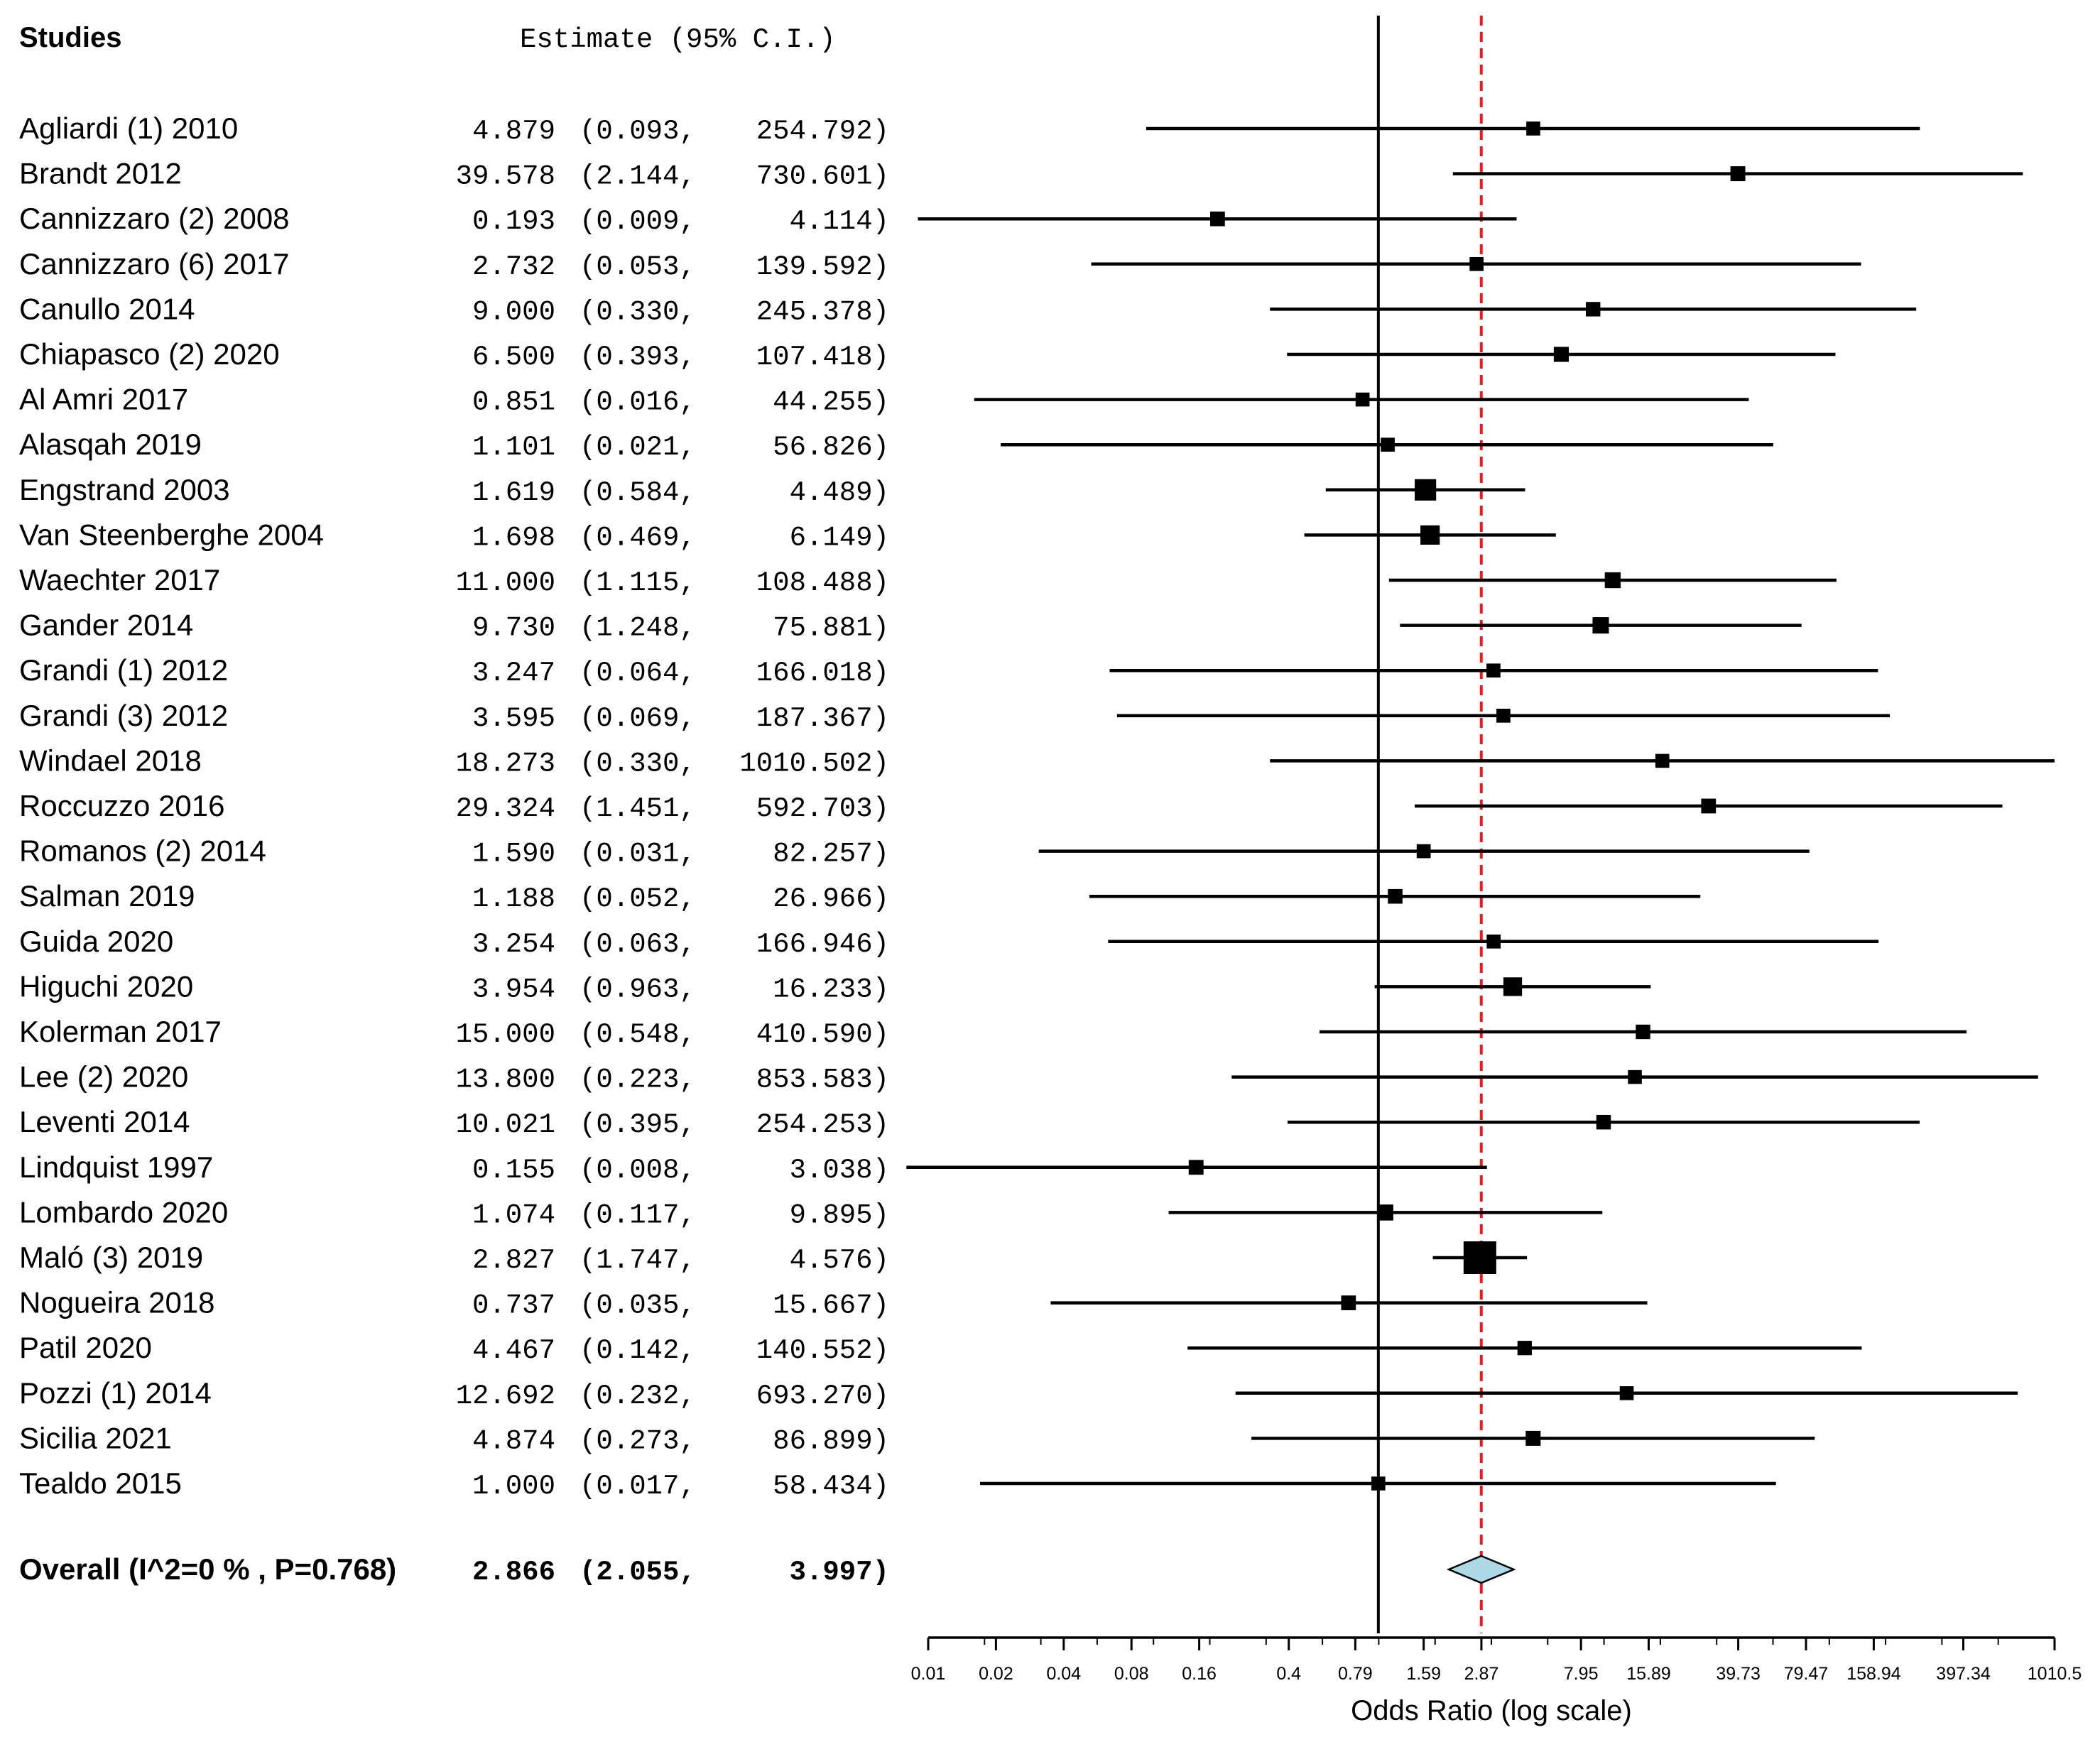 The height and width of the screenshot is (1742, 2100). Describe the element at coordinates (107, 308) in the screenshot. I see `study-name: Canullo 2014` at that location.